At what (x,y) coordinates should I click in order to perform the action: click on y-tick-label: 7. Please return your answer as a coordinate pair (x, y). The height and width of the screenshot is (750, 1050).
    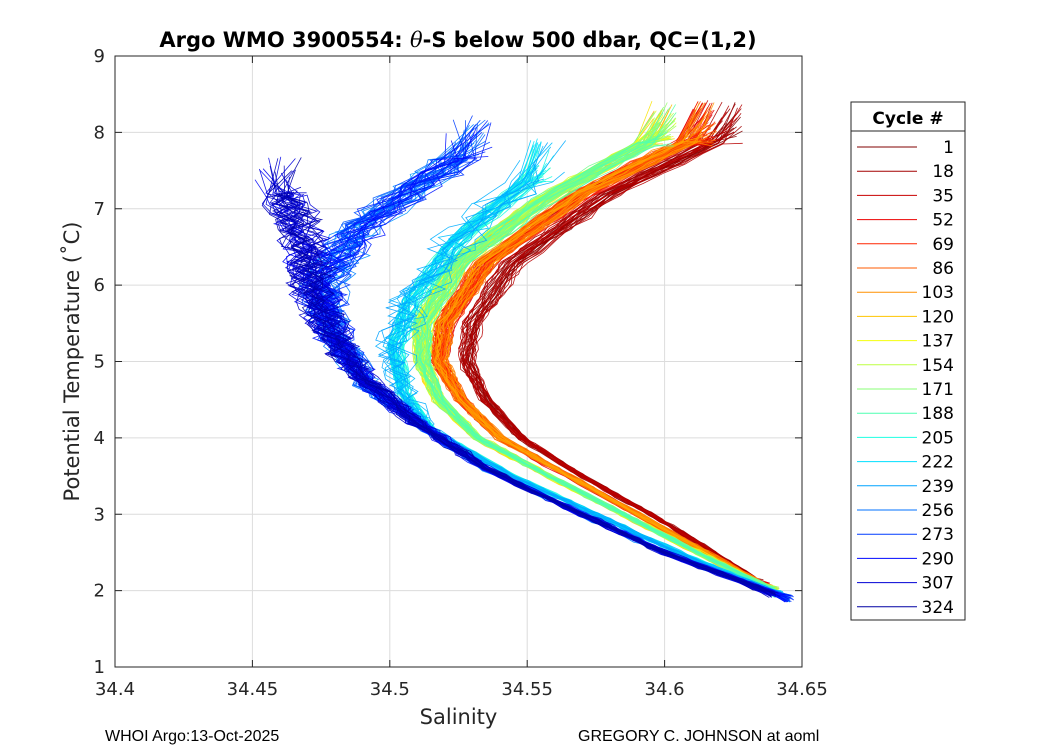
    Looking at the image, I should click on (99, 209).